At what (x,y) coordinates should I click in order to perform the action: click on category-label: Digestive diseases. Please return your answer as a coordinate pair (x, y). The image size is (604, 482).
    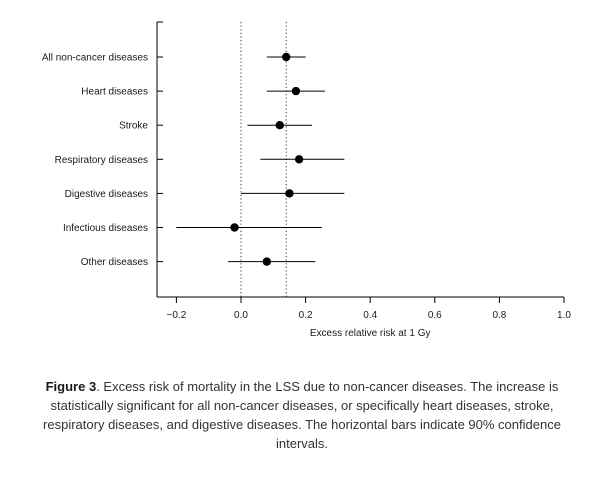
    Looking at the image, I should click on (106, 194).